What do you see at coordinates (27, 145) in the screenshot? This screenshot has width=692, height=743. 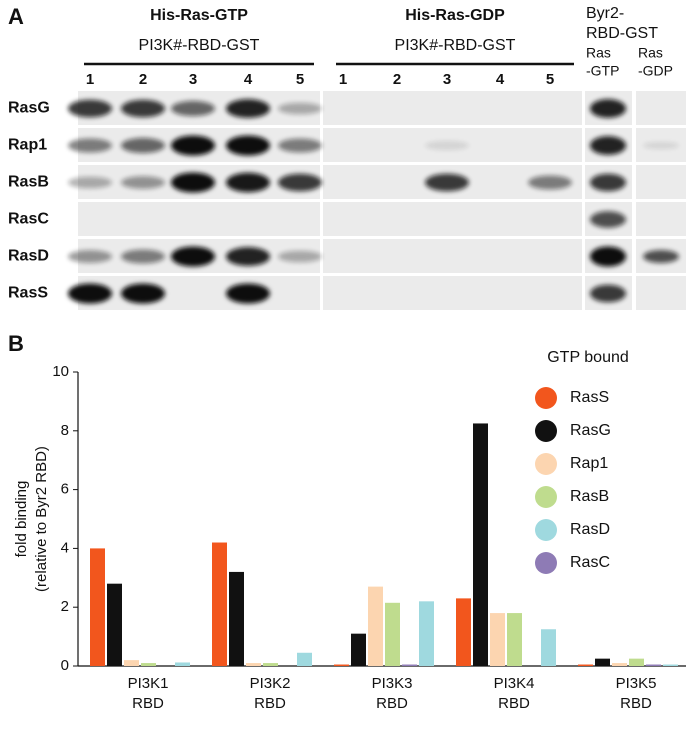 I see `row-label: Rap1` at bounding box center [27, 145].